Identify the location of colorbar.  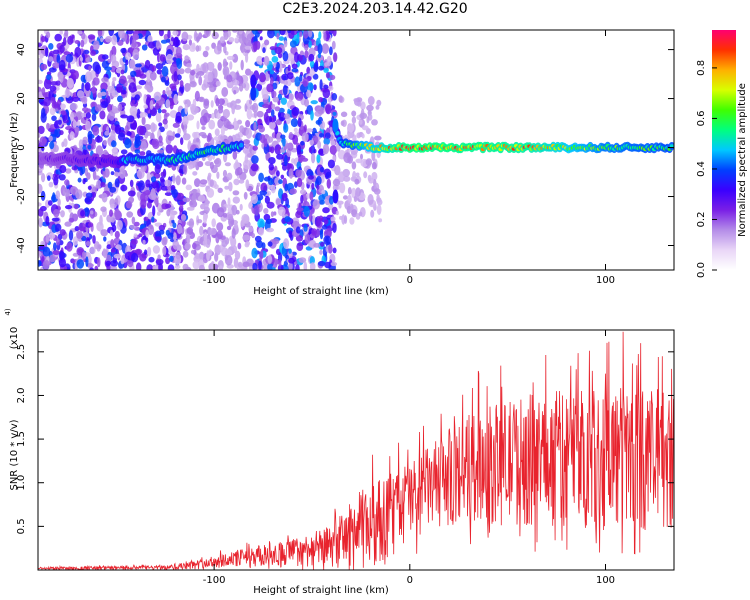
(724, 150).